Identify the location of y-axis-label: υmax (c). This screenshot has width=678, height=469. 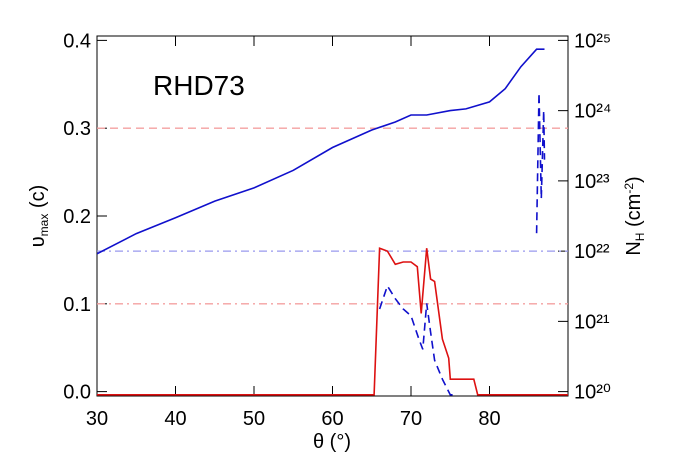
(39, 216).